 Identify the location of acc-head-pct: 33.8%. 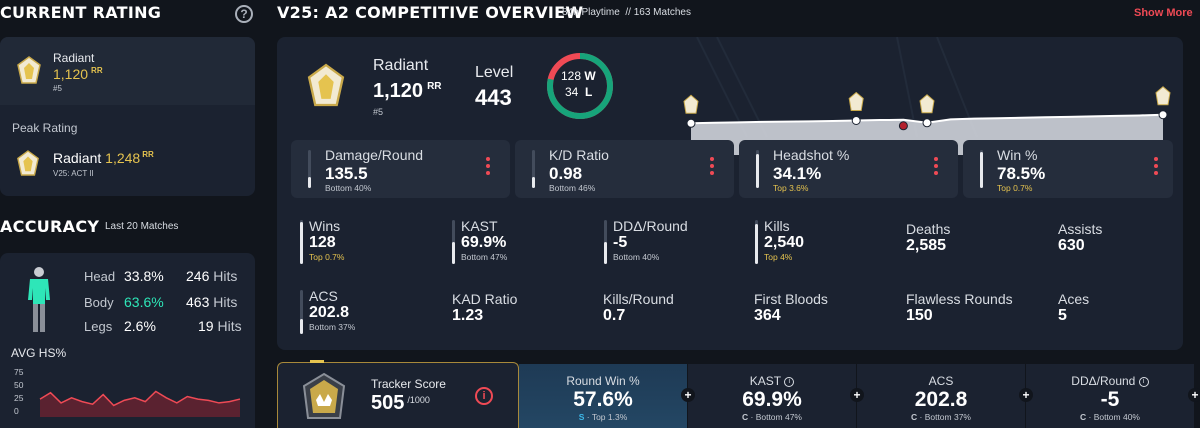
(144, 276).